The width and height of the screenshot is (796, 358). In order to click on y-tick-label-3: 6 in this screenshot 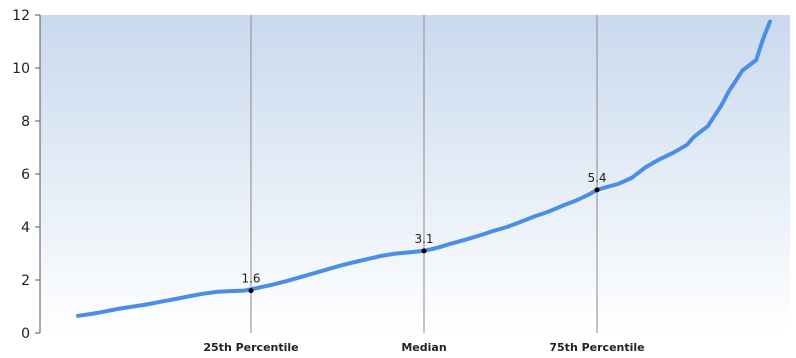, I will do `click(25, 175)`.